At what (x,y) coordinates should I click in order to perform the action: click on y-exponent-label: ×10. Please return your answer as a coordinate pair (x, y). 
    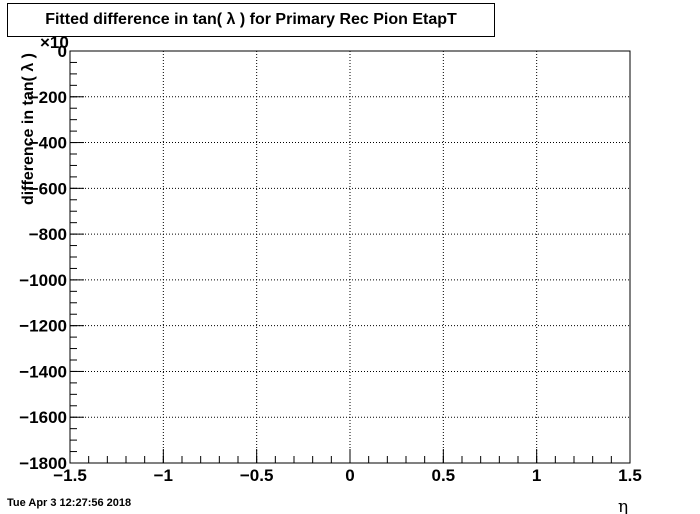
    Looking at the image, I should click on (54, 42).